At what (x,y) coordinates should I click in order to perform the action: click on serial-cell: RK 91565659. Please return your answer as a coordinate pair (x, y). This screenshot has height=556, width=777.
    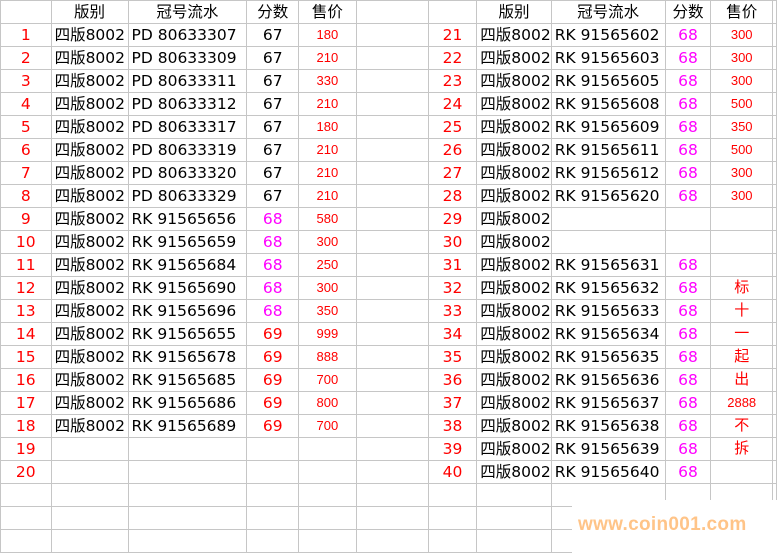
    Looking at the image, I should click on (187, 242).